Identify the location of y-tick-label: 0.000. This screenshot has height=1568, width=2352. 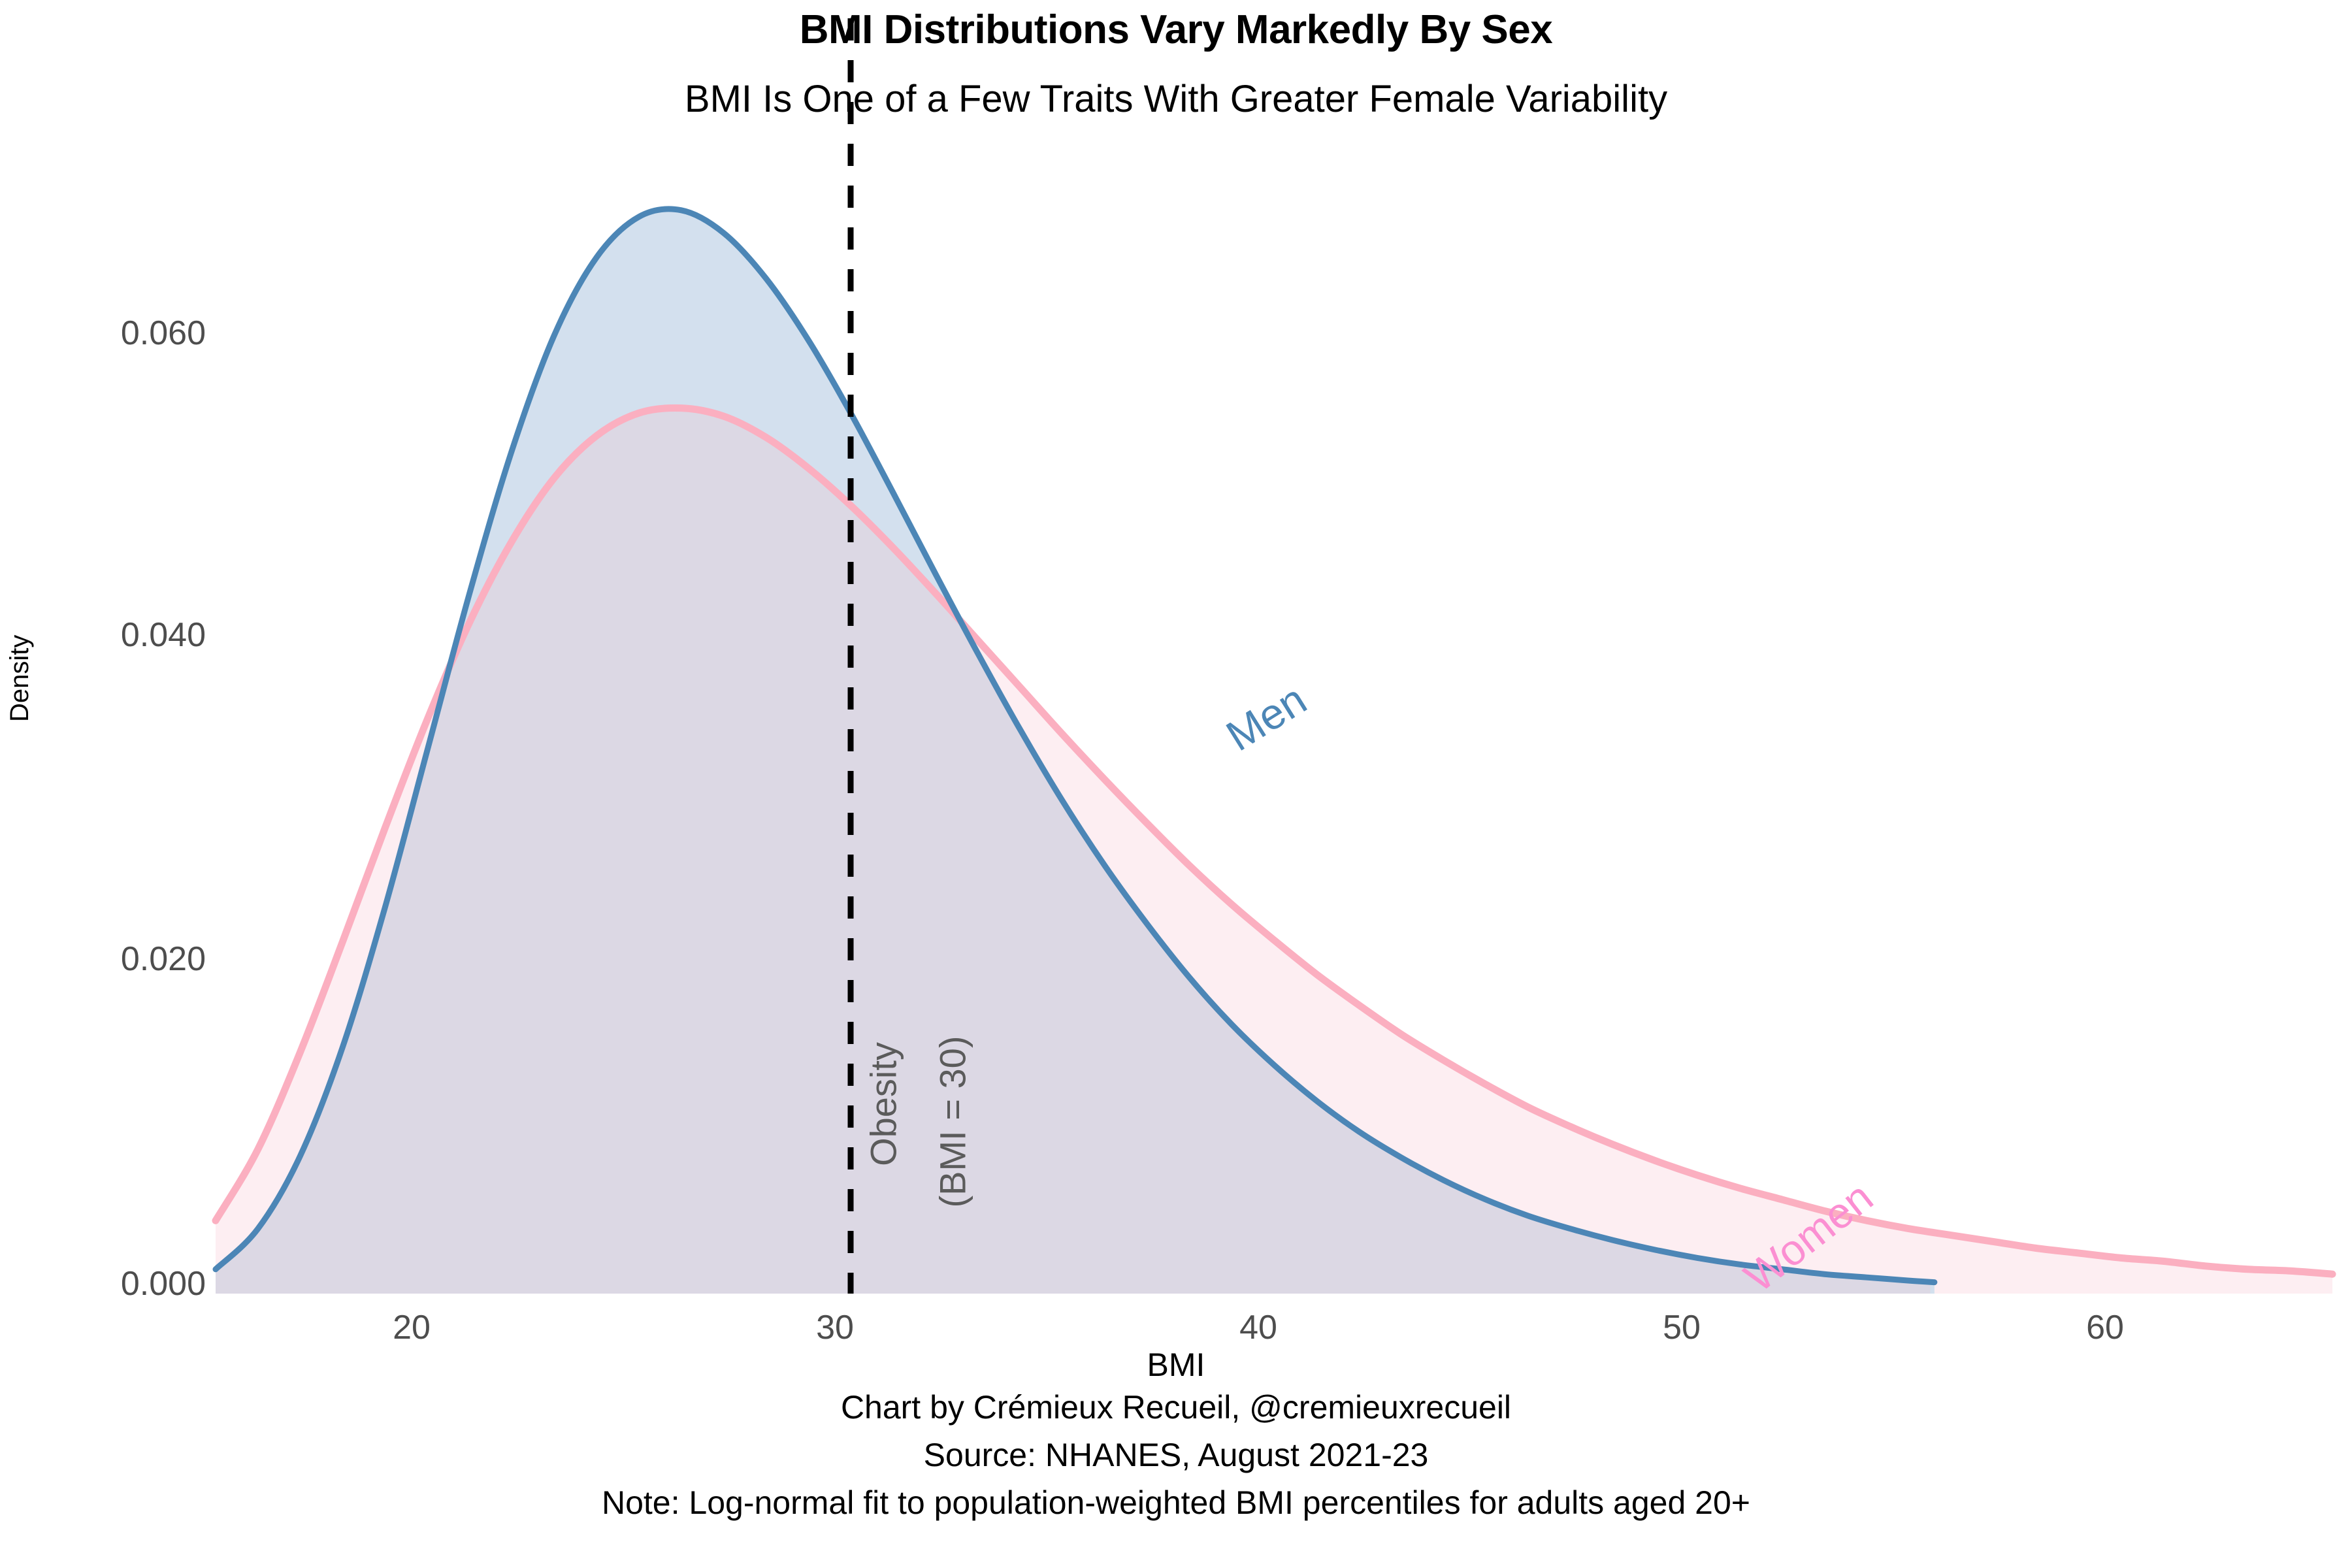
(163, 1284).